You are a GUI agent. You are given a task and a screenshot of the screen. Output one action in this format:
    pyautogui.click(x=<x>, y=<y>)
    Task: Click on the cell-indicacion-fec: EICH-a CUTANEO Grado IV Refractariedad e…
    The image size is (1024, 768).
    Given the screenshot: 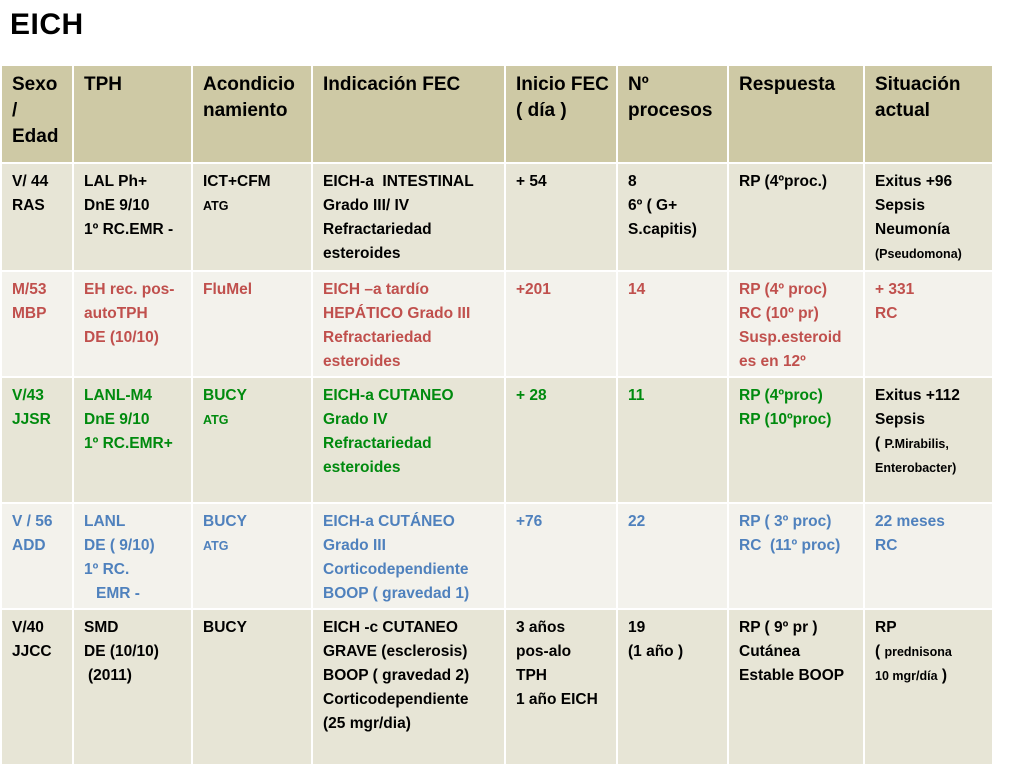 What is the action you would take?
    pyautogui.click(x=408, y=440)
    